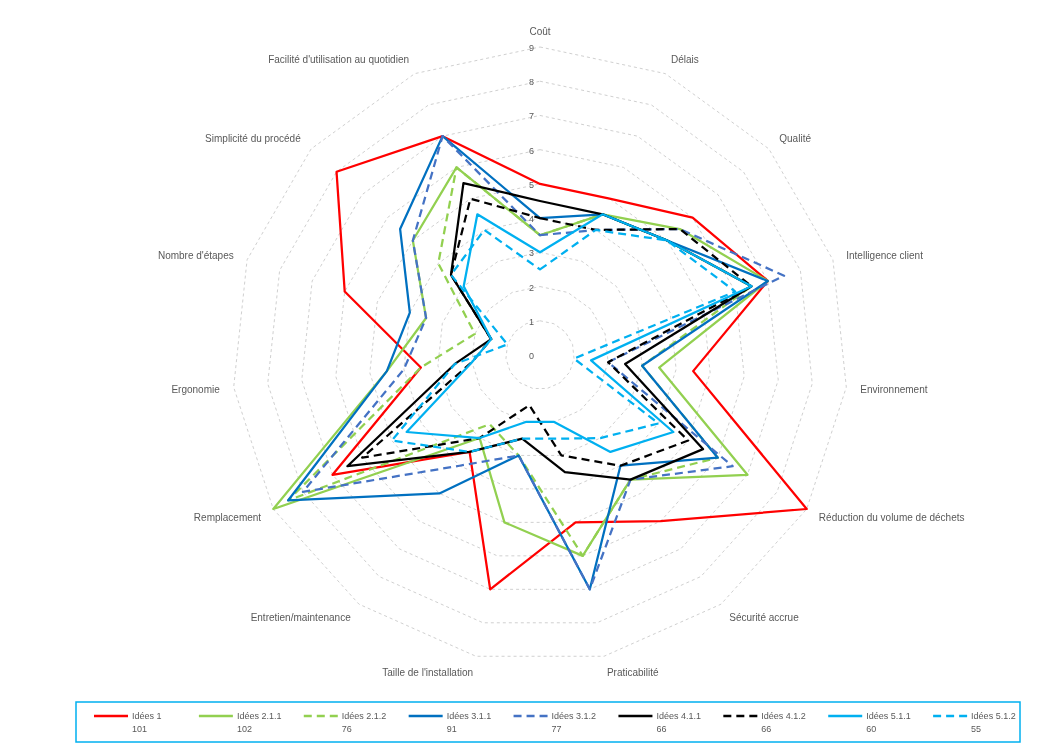 The width and height of the screenshot is (1064, 743). Describe the element at coordinates (888, 722) in the screenshot. I see `legend-label: Idées 5.1.1 60` at that location.